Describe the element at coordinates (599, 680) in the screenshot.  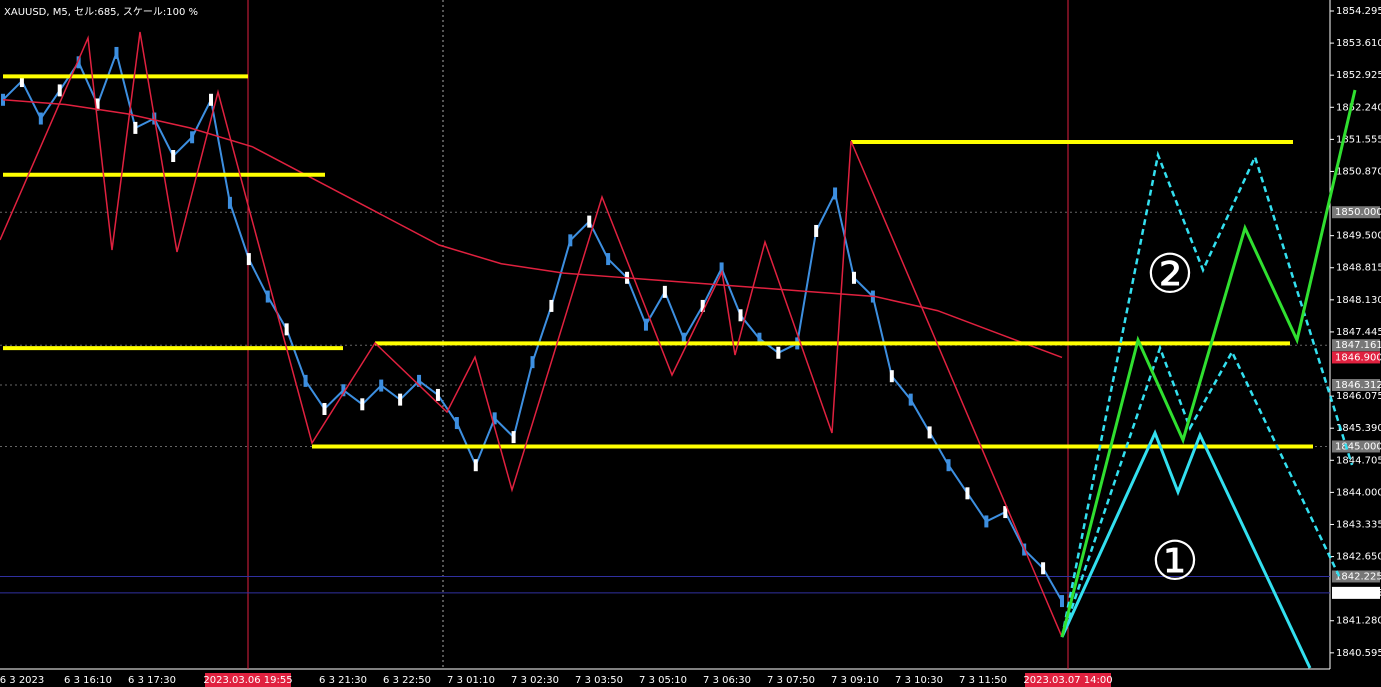
I see `x-tick-label: 7 3 03:50` at that location.